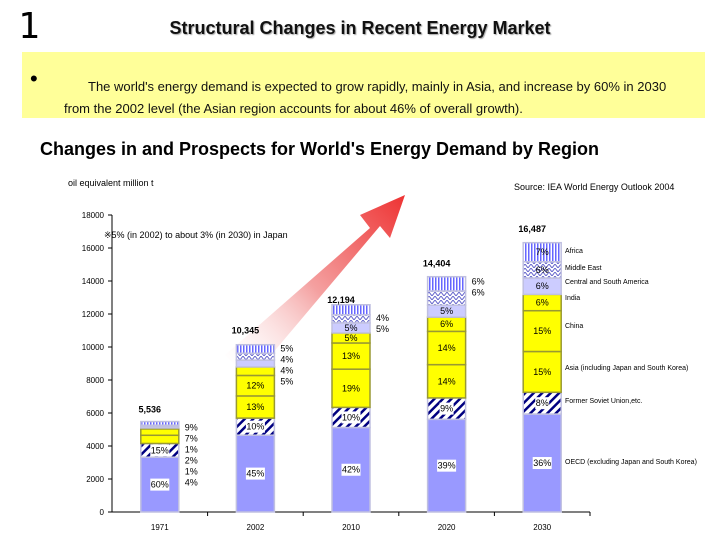 The height and width of the screenshot is (540, 720). I want to click on total-label: 10,345, so click(246, 330).